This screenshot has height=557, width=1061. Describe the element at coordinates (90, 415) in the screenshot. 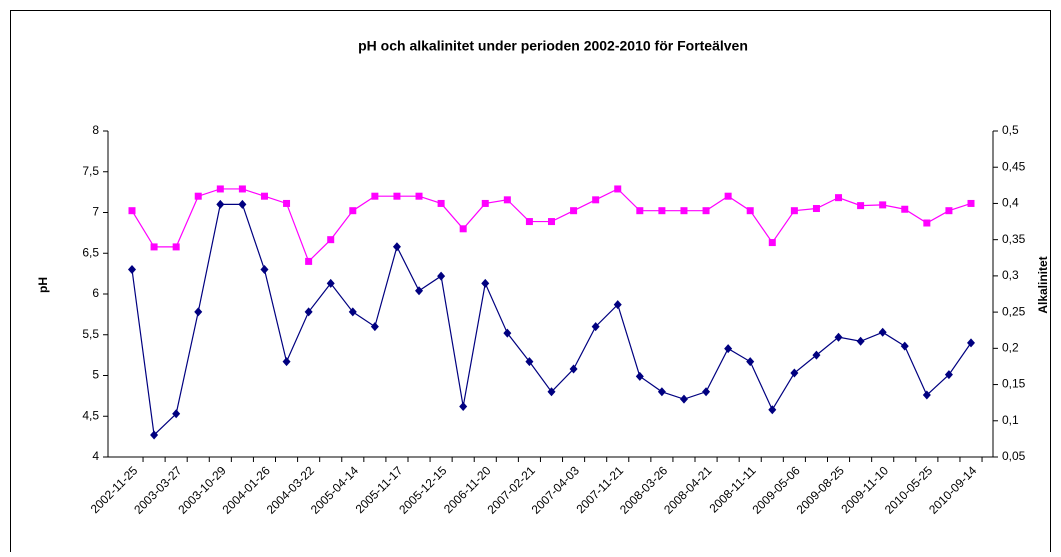

I see `y-tick-label: 4,5` at that location.